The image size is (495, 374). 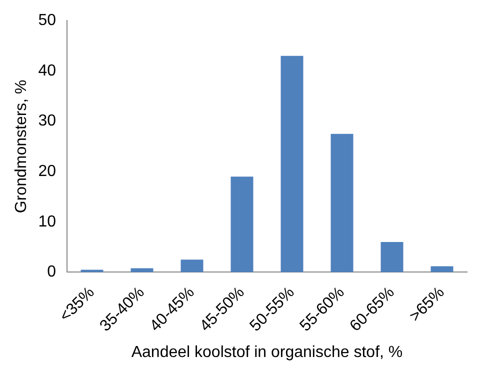 I want to click on y-tick-label: 30, so click(x=47, y=121).